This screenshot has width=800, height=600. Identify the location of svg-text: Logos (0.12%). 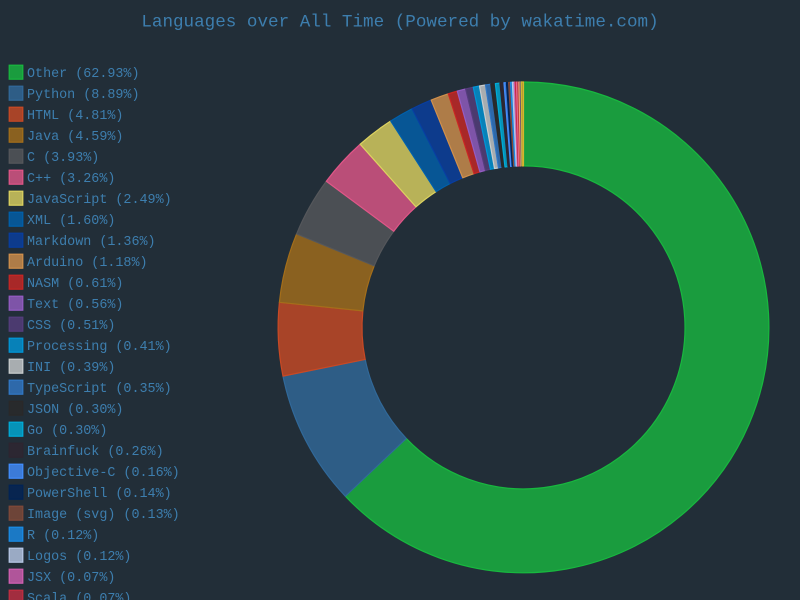
(79, 557).